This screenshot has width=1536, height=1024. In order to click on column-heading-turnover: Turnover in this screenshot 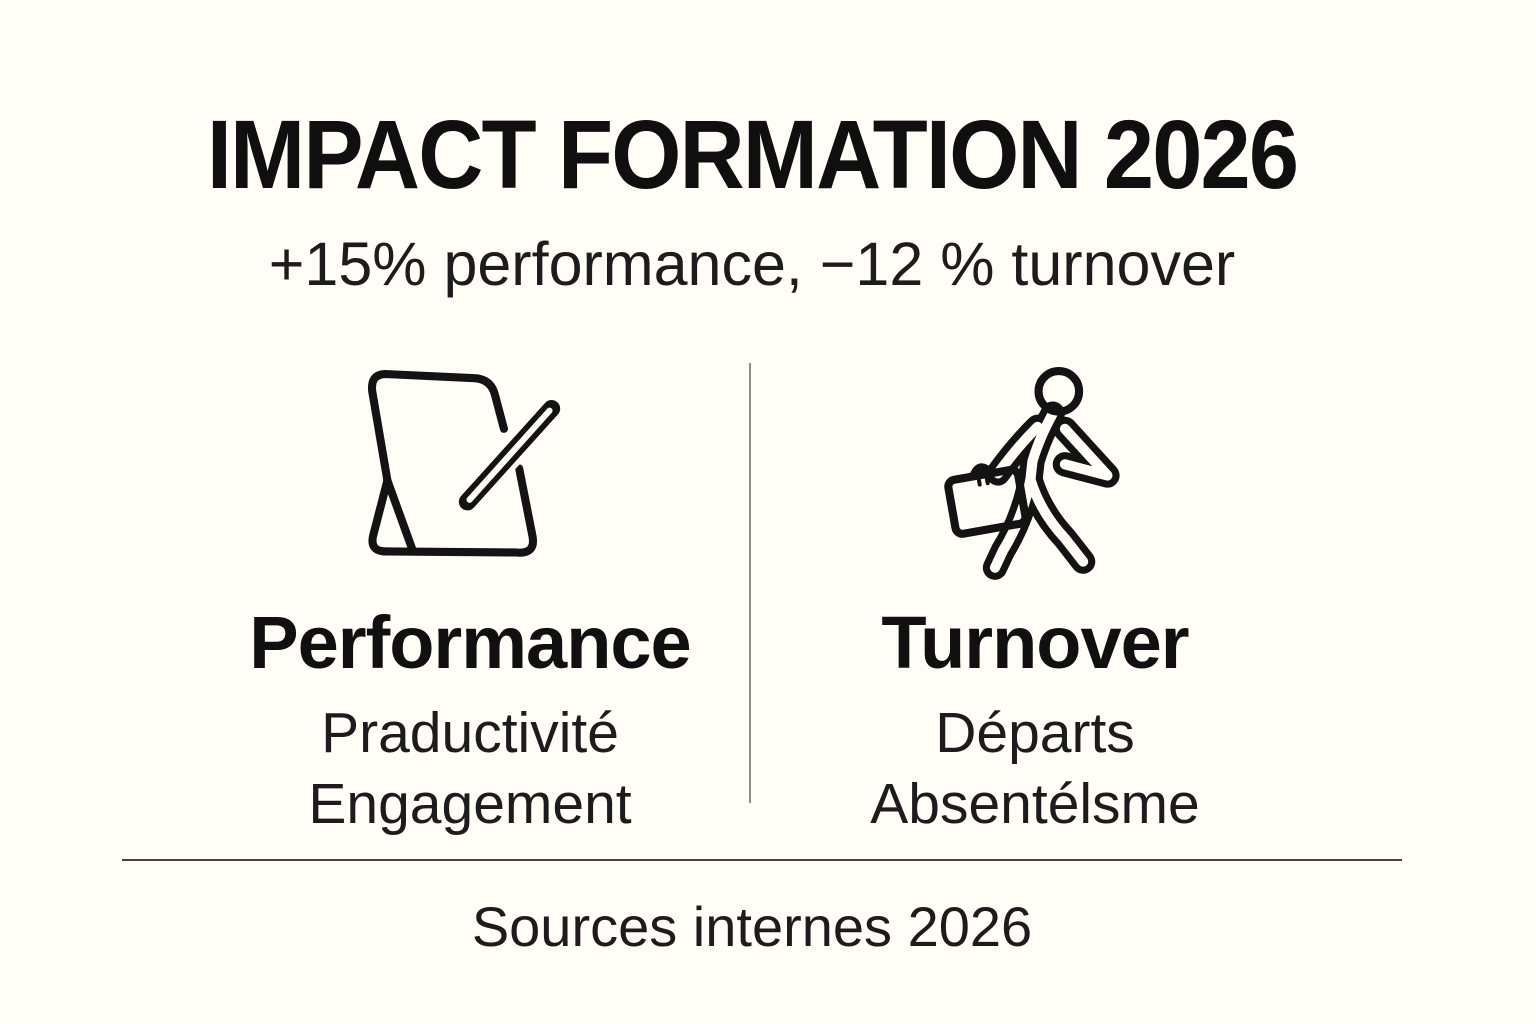, I will do `click(1035, 642)`.